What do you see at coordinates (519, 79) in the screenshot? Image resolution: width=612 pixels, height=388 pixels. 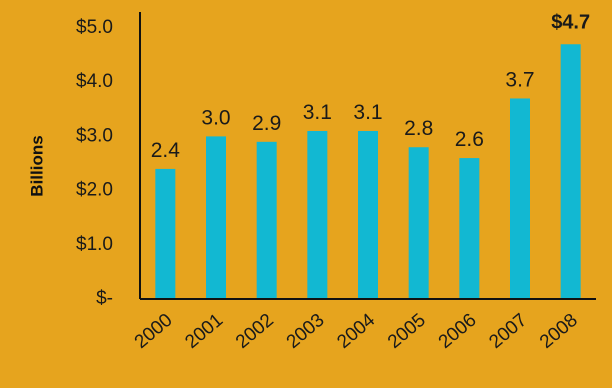 I see `data-label: 3.7` at bounding box center [519, 79].